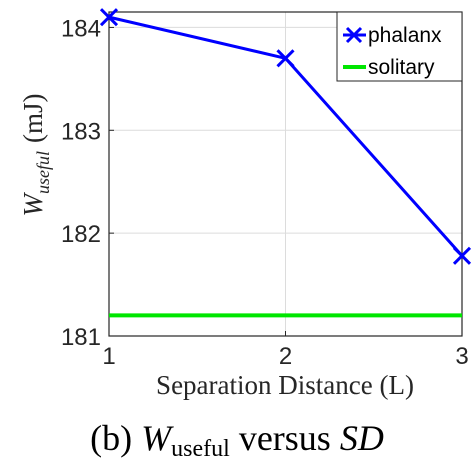  What do you see at coordinates (81, 28) in the screenshot?
I see `y-tick-label: 184` at bounding box center [81, 28].